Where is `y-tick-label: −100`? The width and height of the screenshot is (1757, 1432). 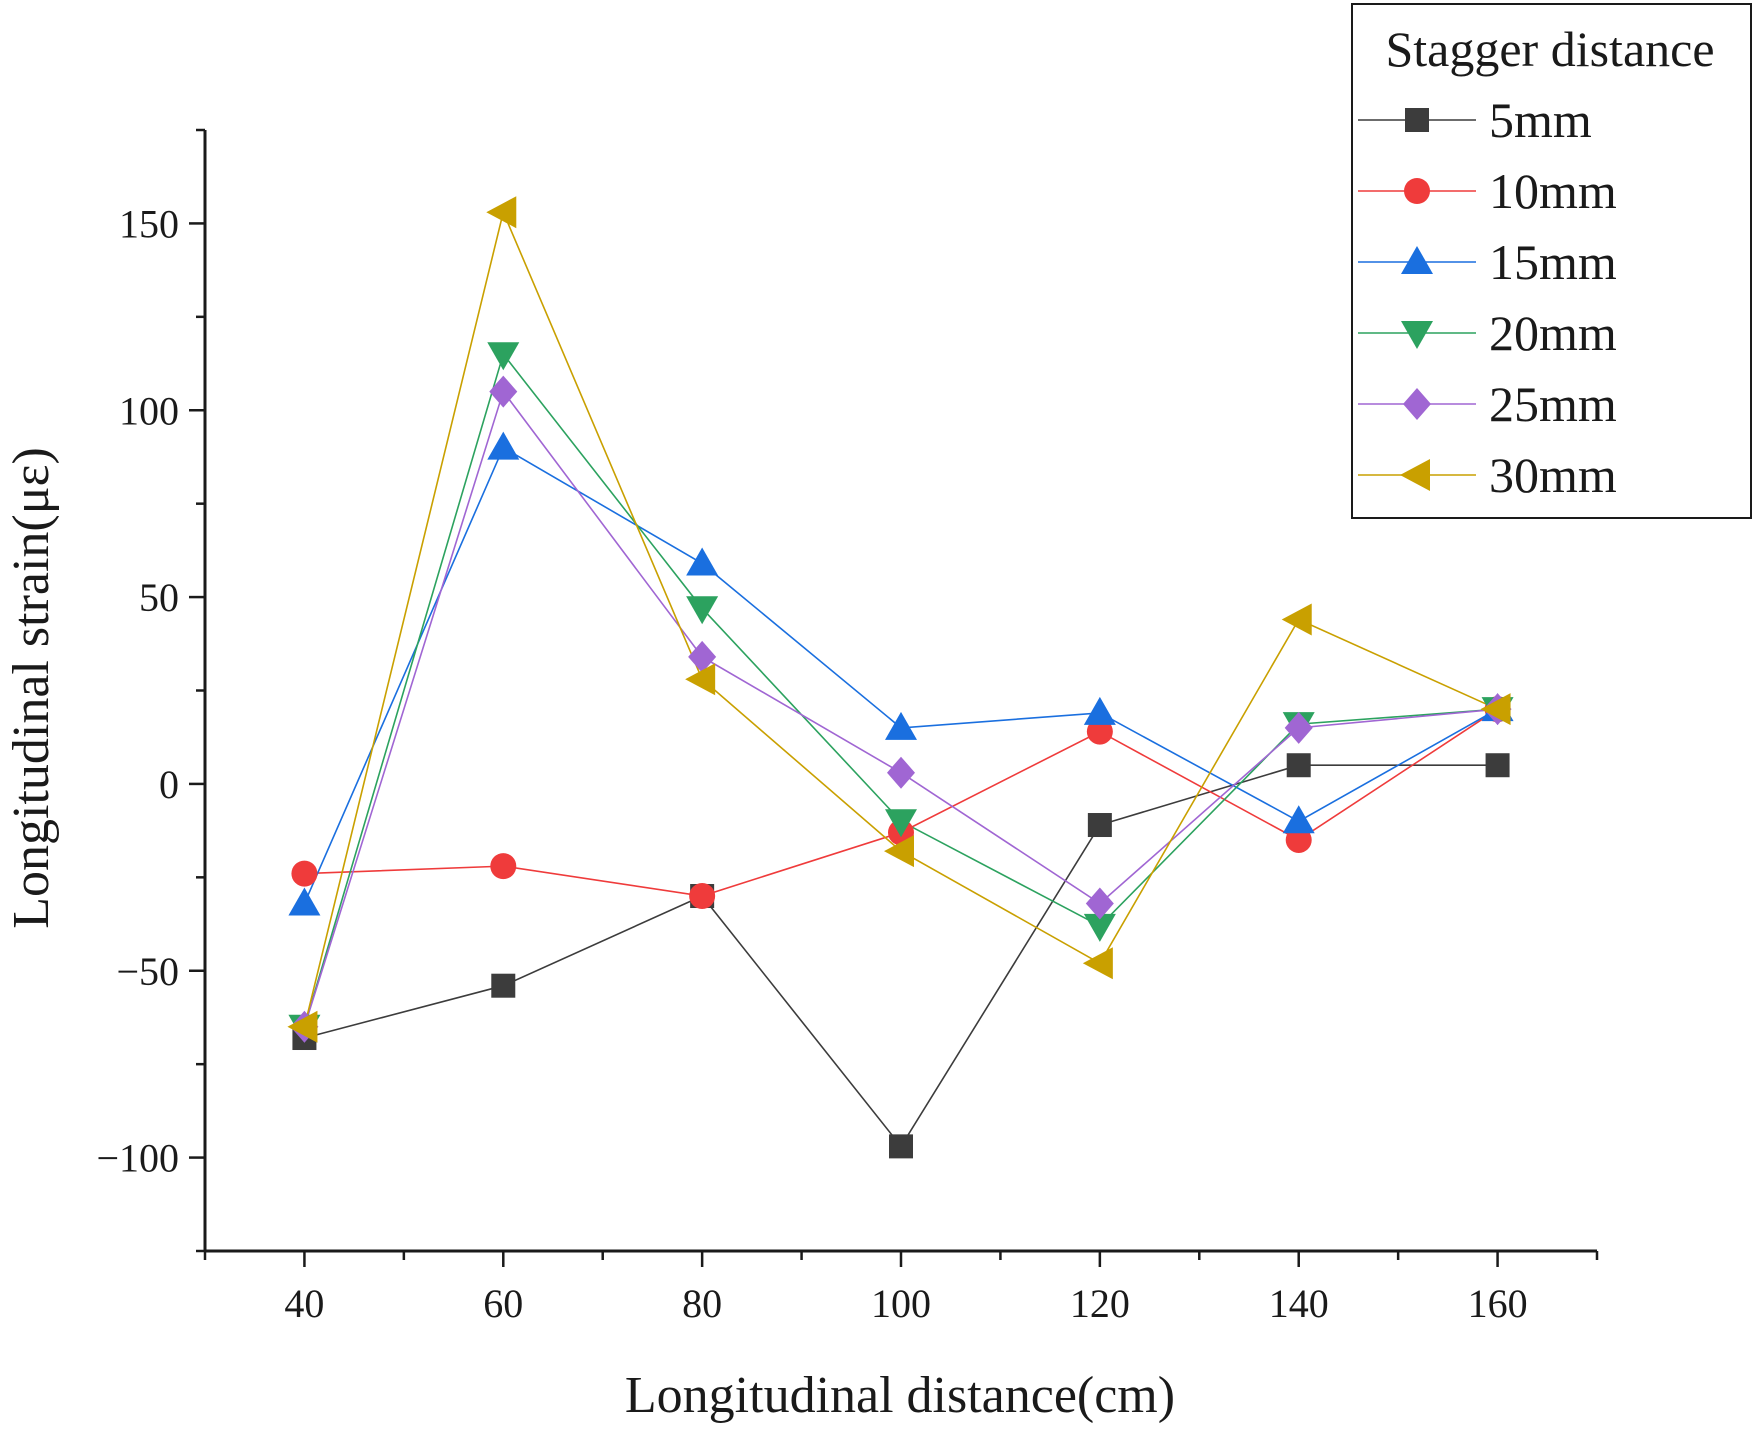 y-tick-label: −100 is located at coordinates (137, 1158).